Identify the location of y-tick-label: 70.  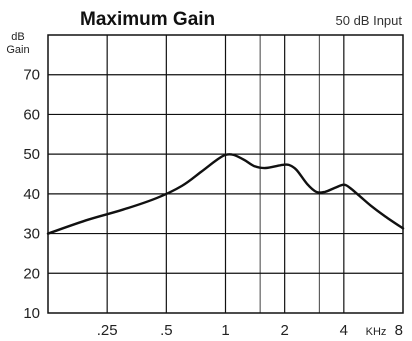
(31, 75).